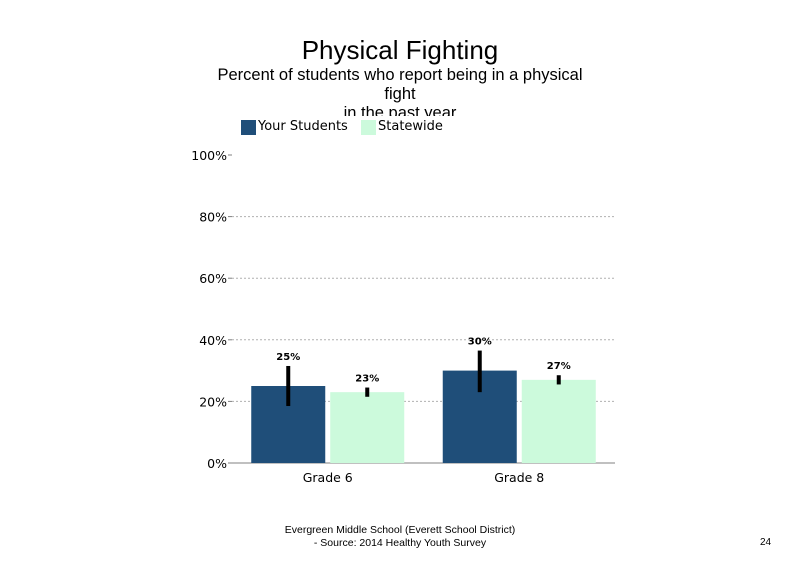 The image size is (800, 568). Describe the element at coordinates (328, 477) in the screenshot. I see `x-category-label: Grade 6` at that location.